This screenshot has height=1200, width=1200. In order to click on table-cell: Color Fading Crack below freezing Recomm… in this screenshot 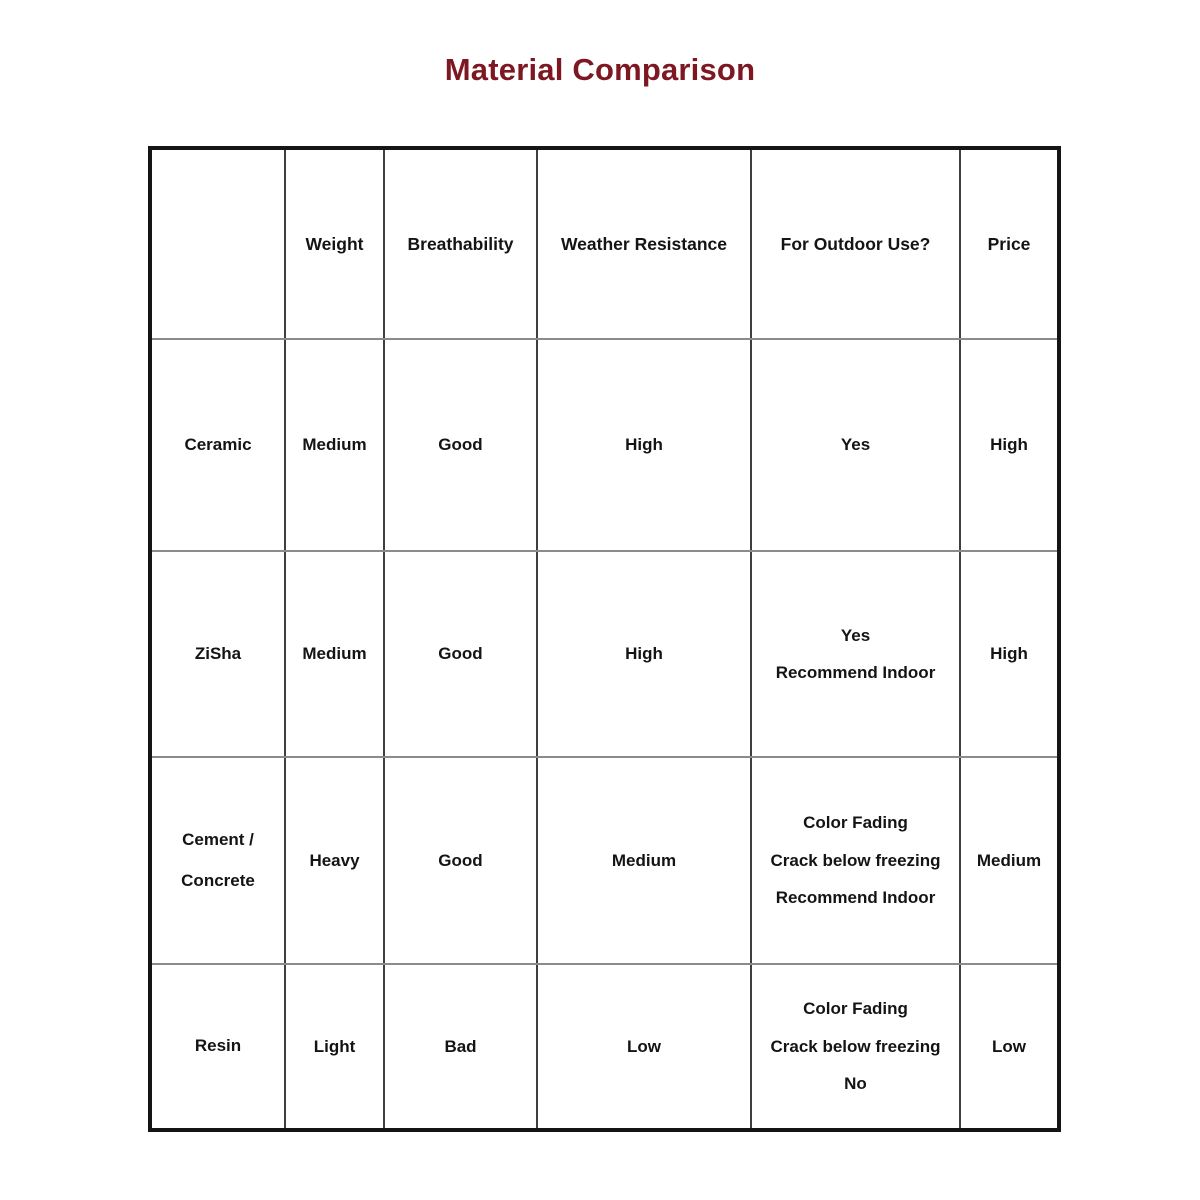, I will do `click(855, 860)`.